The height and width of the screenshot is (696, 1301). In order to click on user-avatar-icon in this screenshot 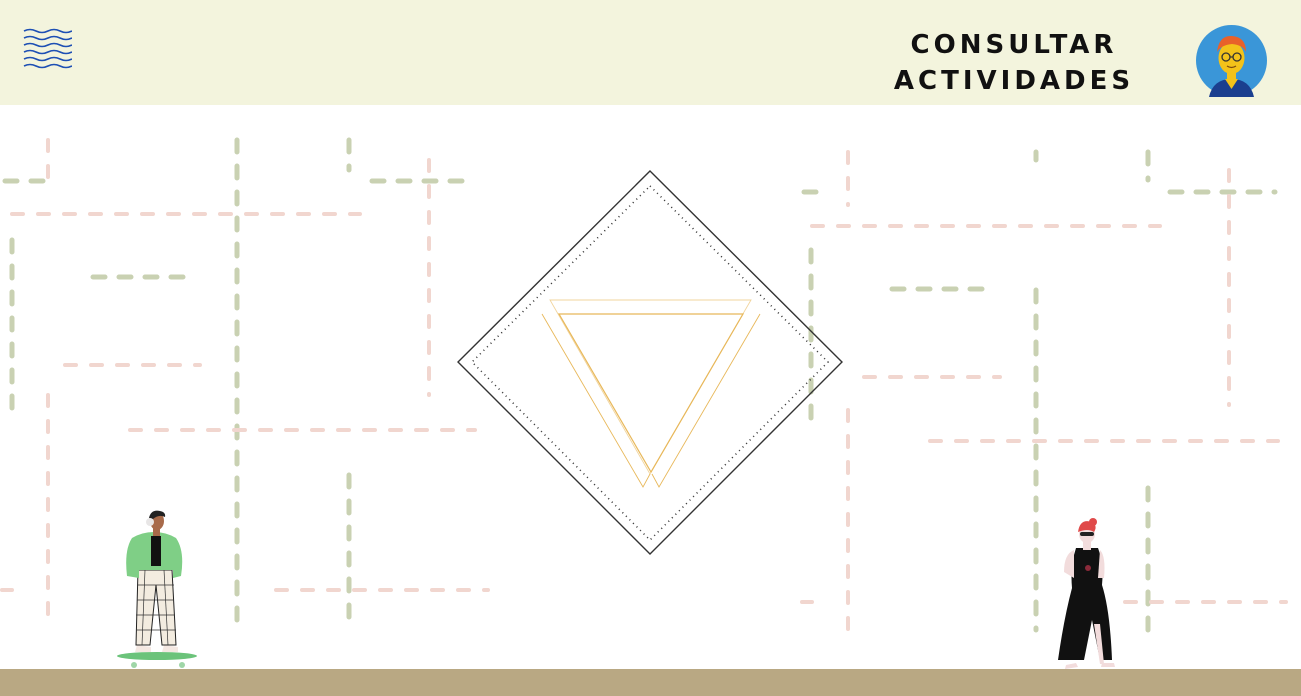, I will do `click(1231, 61)`.